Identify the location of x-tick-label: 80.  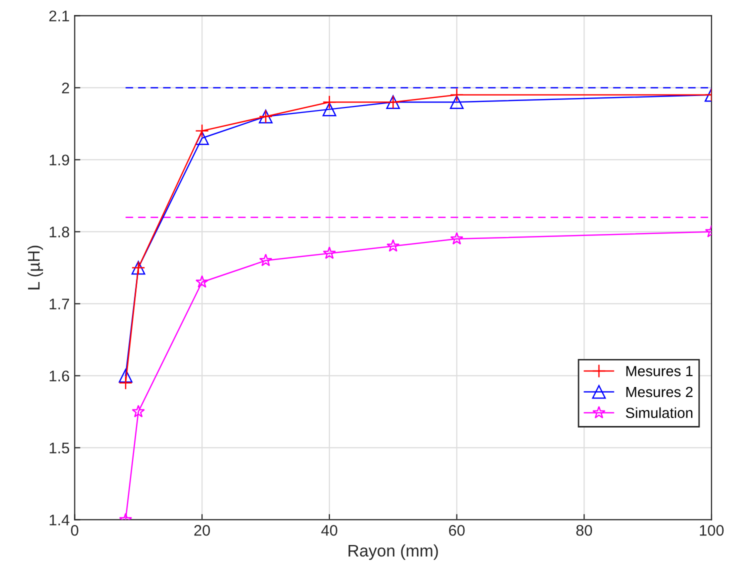
(584, 530).